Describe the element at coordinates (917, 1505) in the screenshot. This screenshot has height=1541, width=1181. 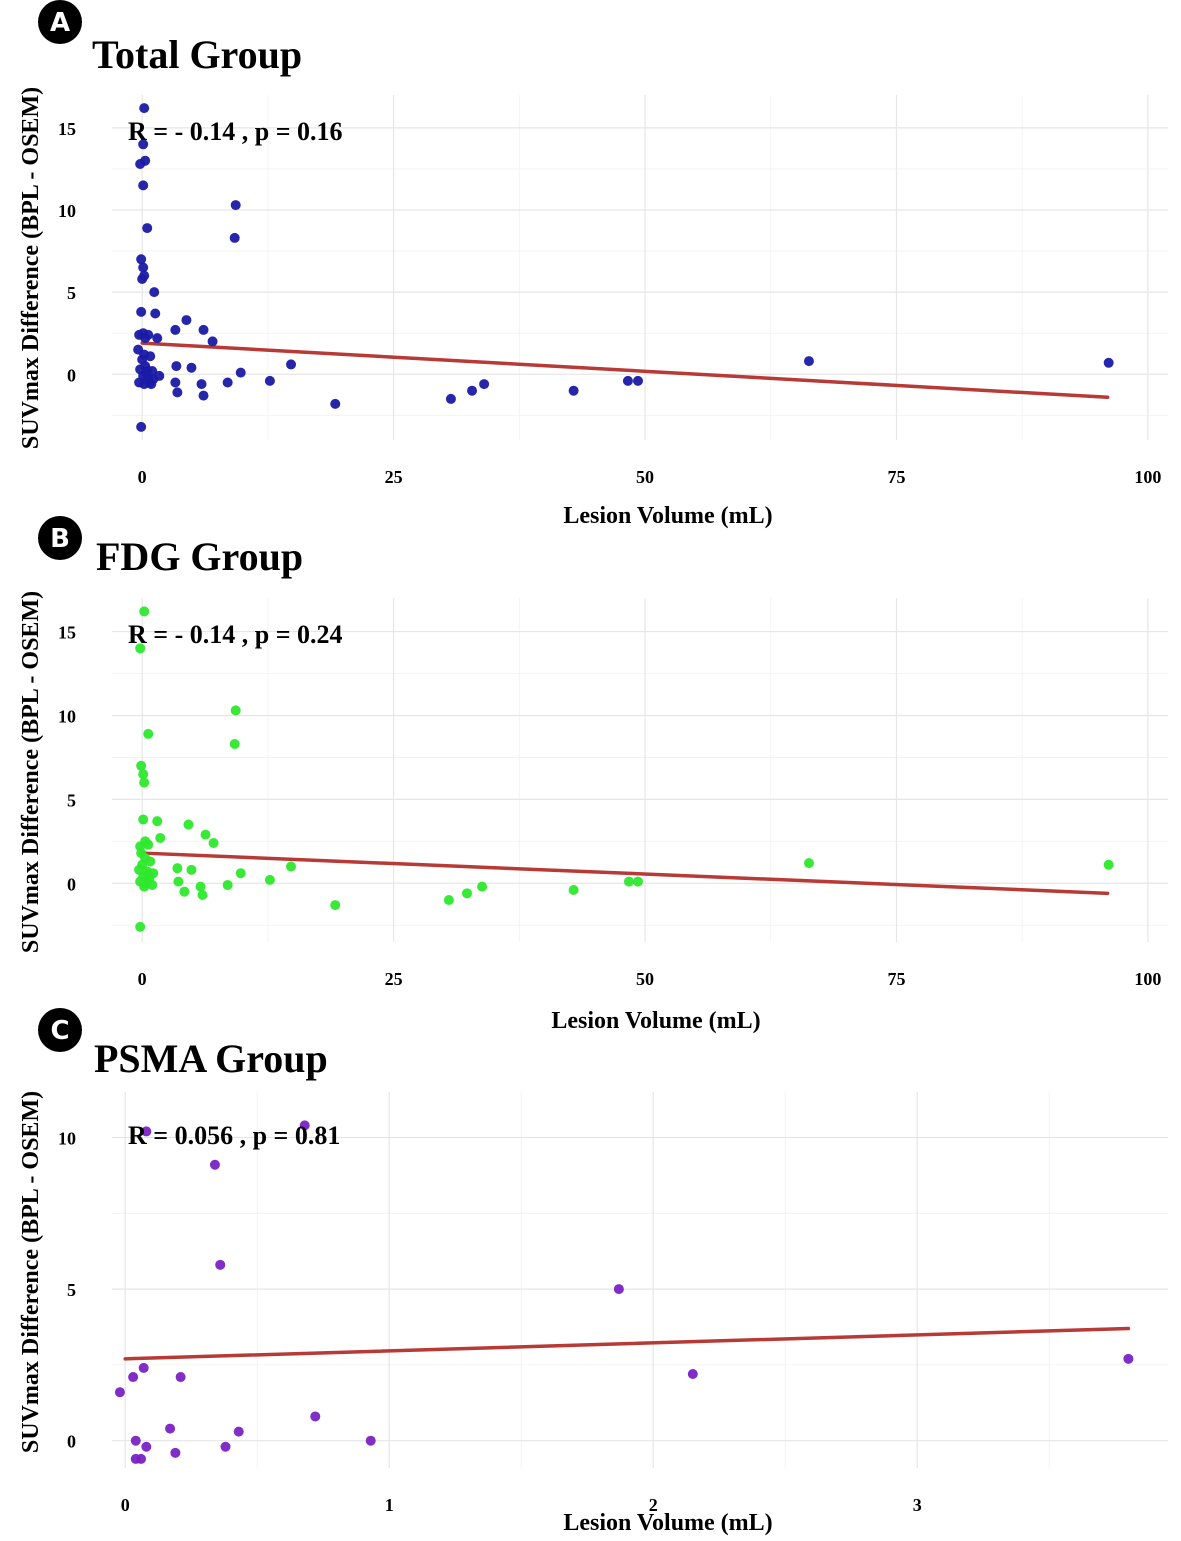
I see `x-tick-label-c: 3` at that location.